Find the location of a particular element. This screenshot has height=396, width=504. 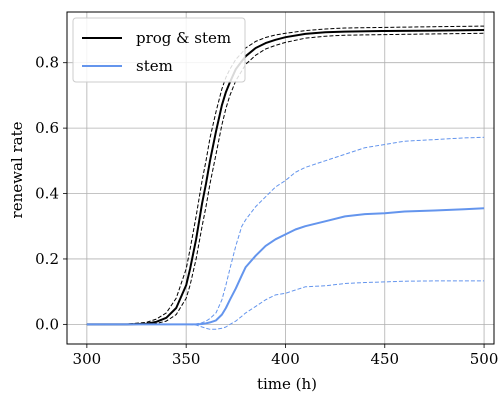

x-tick-label: 400 is located at coordinates (285, 359).